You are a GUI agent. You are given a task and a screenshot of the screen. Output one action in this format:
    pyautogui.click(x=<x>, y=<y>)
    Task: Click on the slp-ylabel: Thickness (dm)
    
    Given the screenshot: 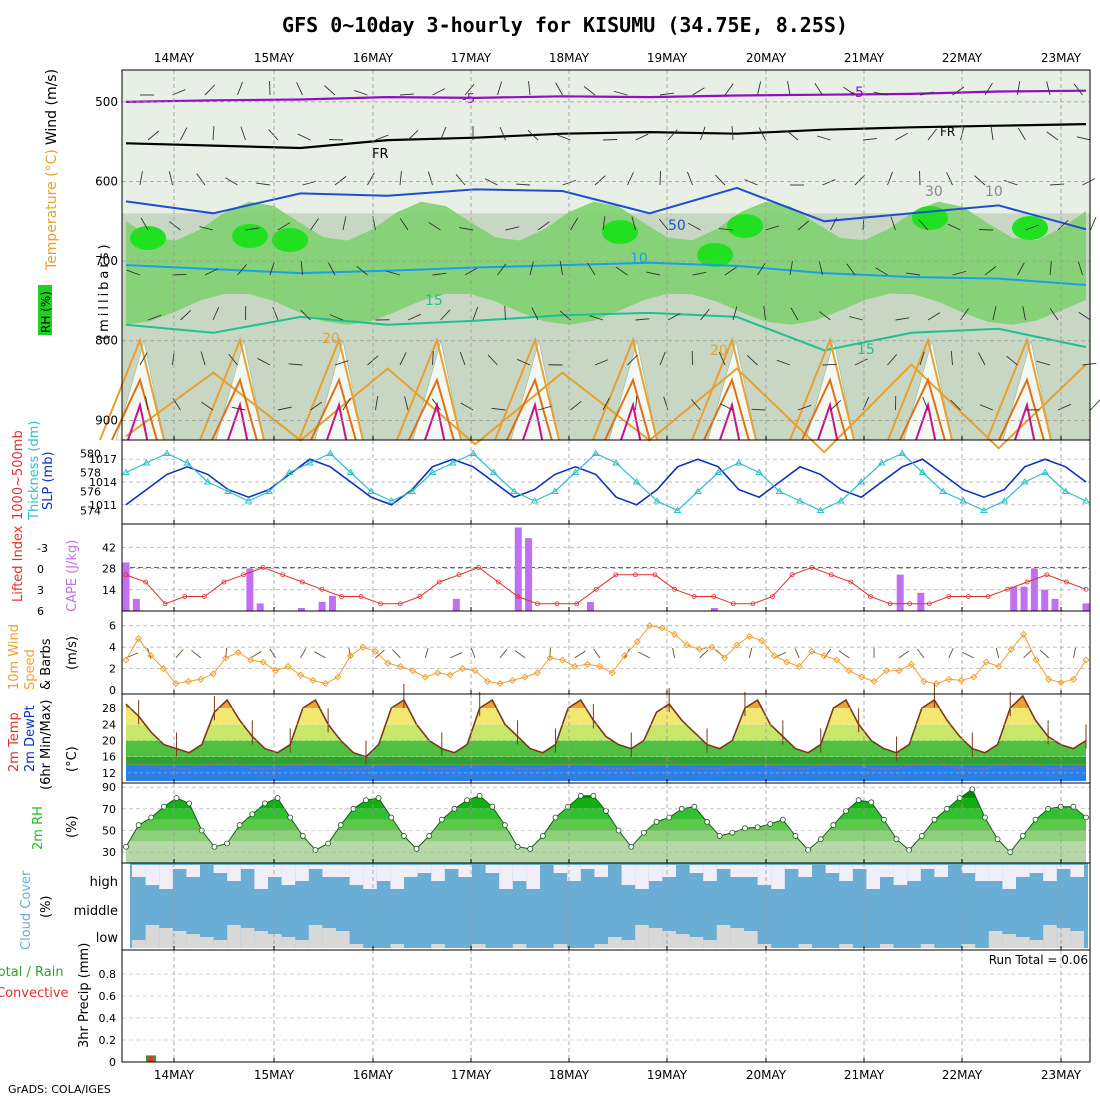 What is the action you would take?
    pyautogui.click(x=34, y=471)
    